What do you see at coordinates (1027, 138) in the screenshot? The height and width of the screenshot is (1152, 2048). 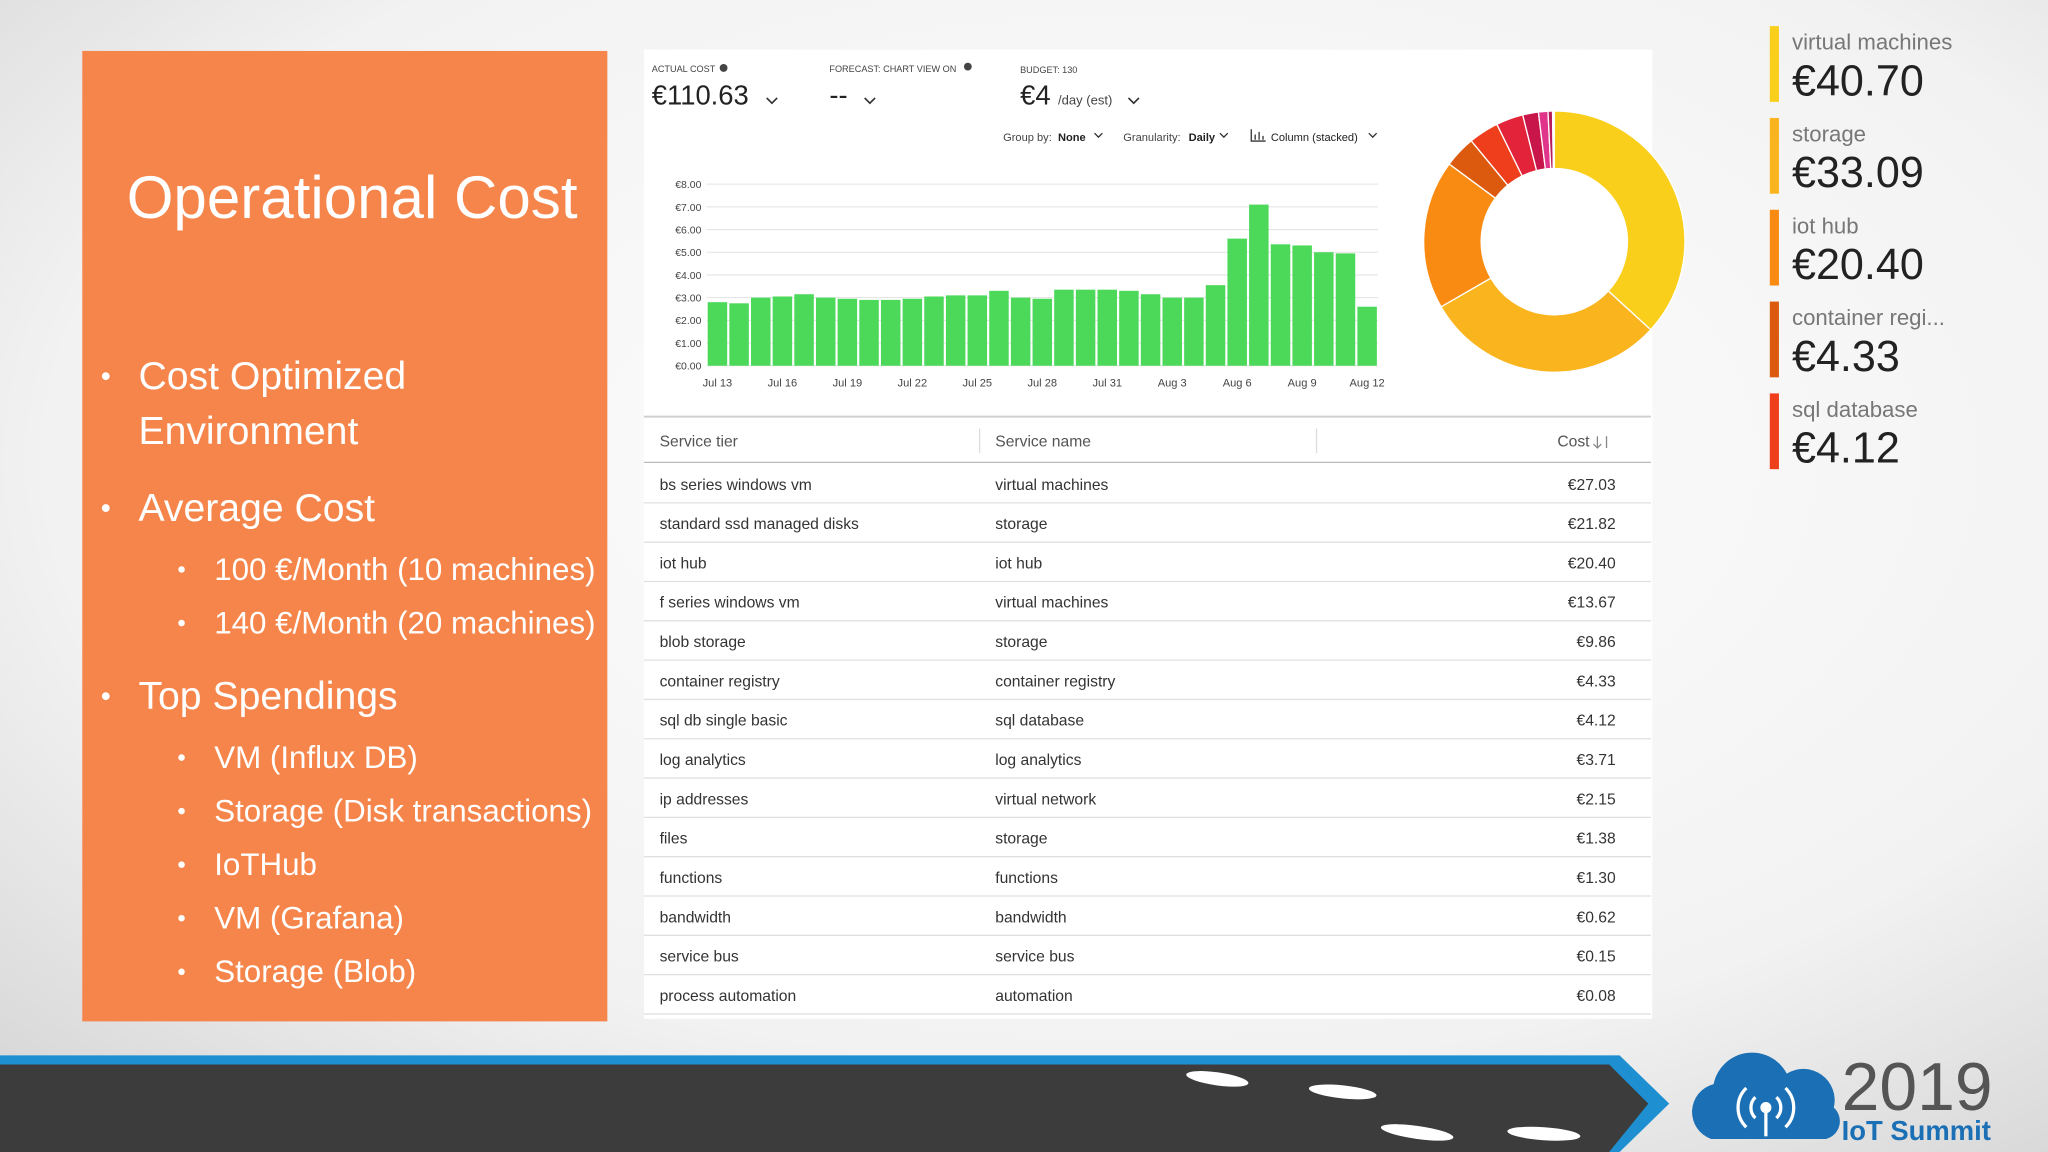 I see `group-label: Group by:` at bounding box center [1027, 138].